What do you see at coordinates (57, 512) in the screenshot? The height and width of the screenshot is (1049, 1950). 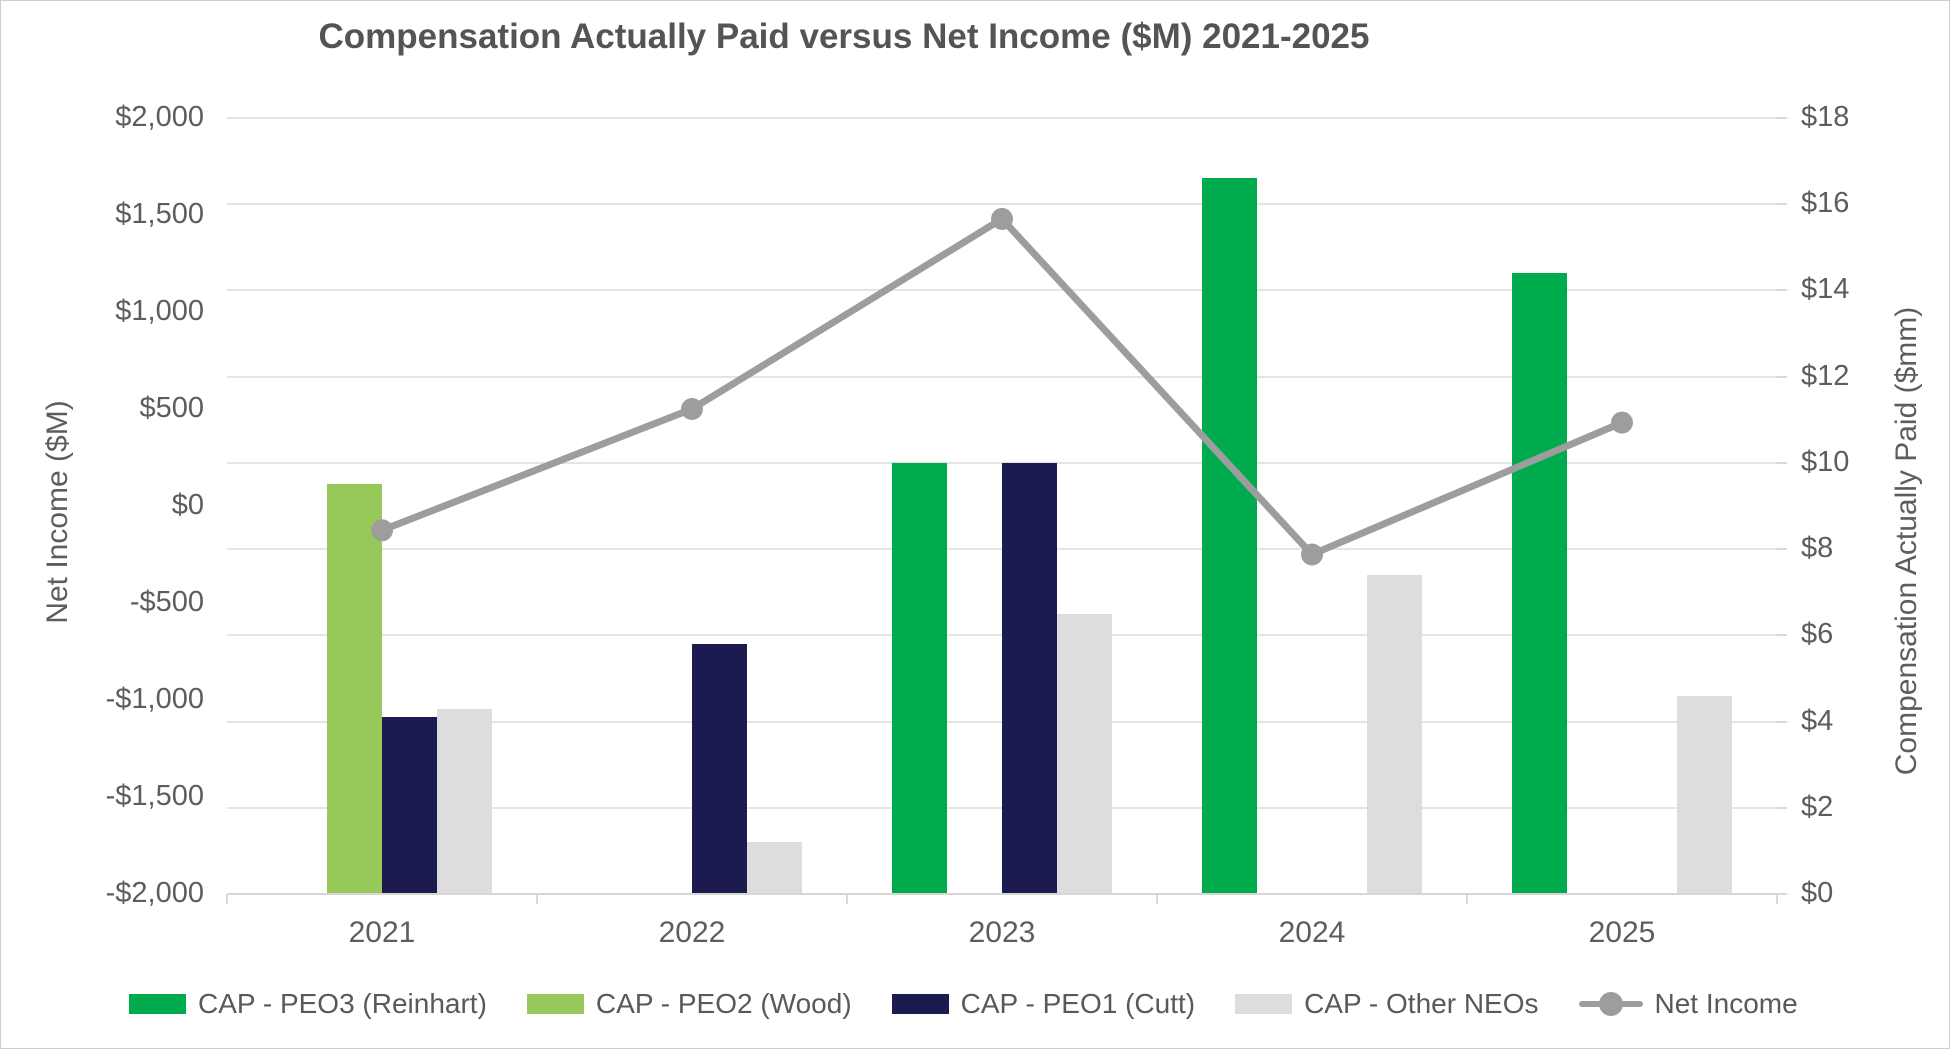 I see `left-axis-title: Net Income ($M)` at bounding box center [57, 512].